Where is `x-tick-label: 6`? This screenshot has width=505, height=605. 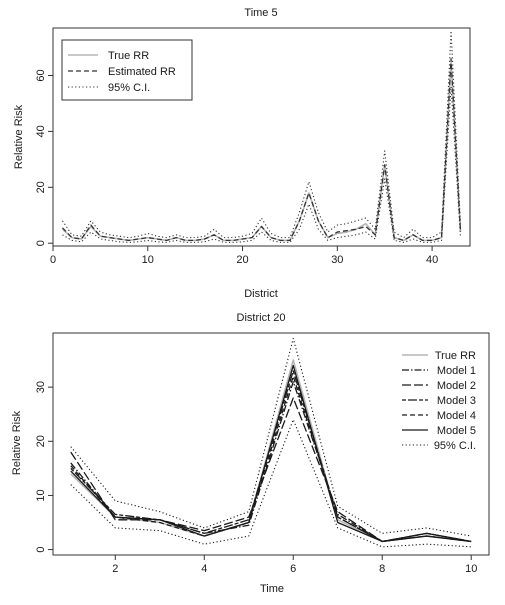 x-tick-label: 6 is located at coordinates (293, 569).